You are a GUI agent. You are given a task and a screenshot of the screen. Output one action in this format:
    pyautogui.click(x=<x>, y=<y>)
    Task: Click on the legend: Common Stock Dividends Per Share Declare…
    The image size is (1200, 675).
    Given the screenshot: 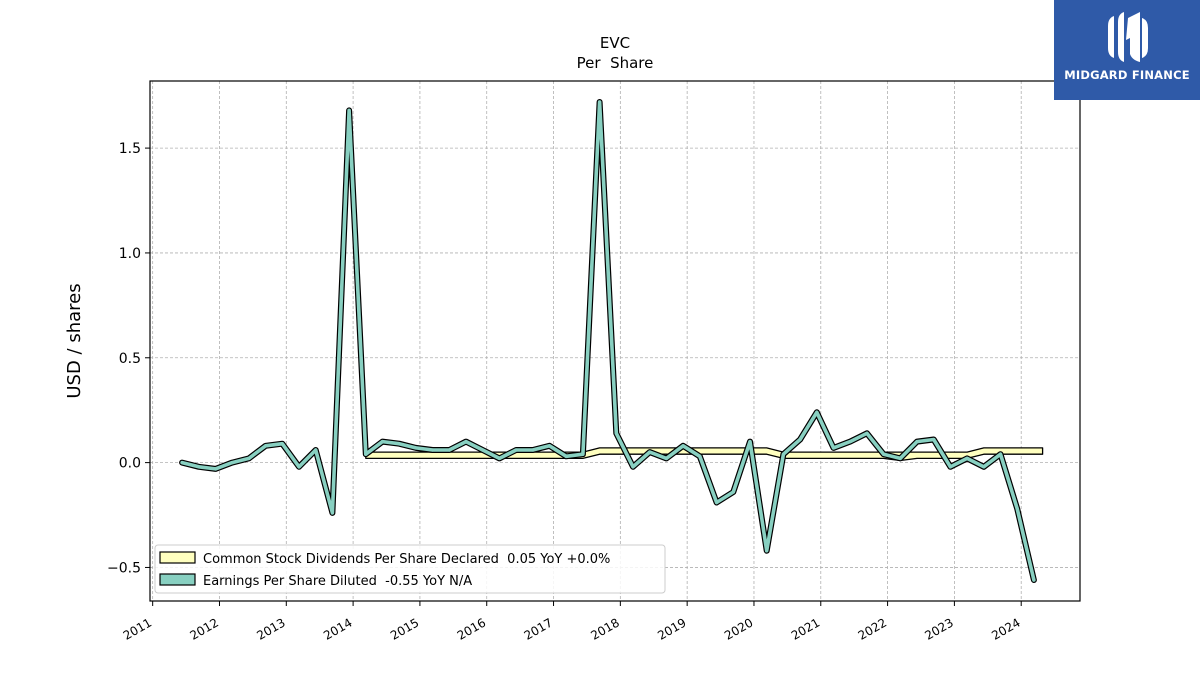 What is the action you would take?
    pyautogui.click(x=410, y=569)
    